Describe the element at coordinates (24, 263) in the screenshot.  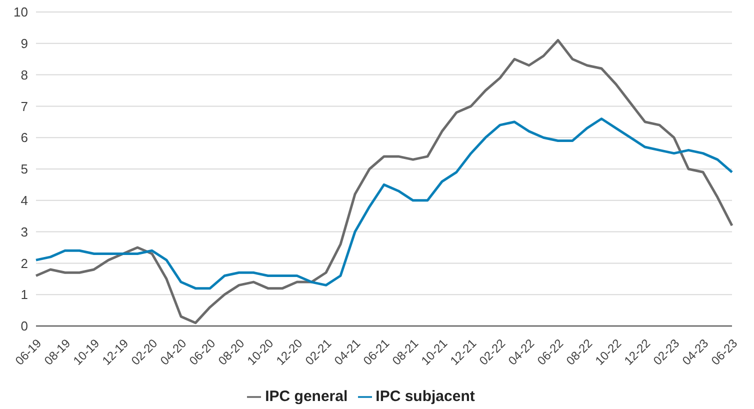
I see `y-tick-label: 2` at that location.